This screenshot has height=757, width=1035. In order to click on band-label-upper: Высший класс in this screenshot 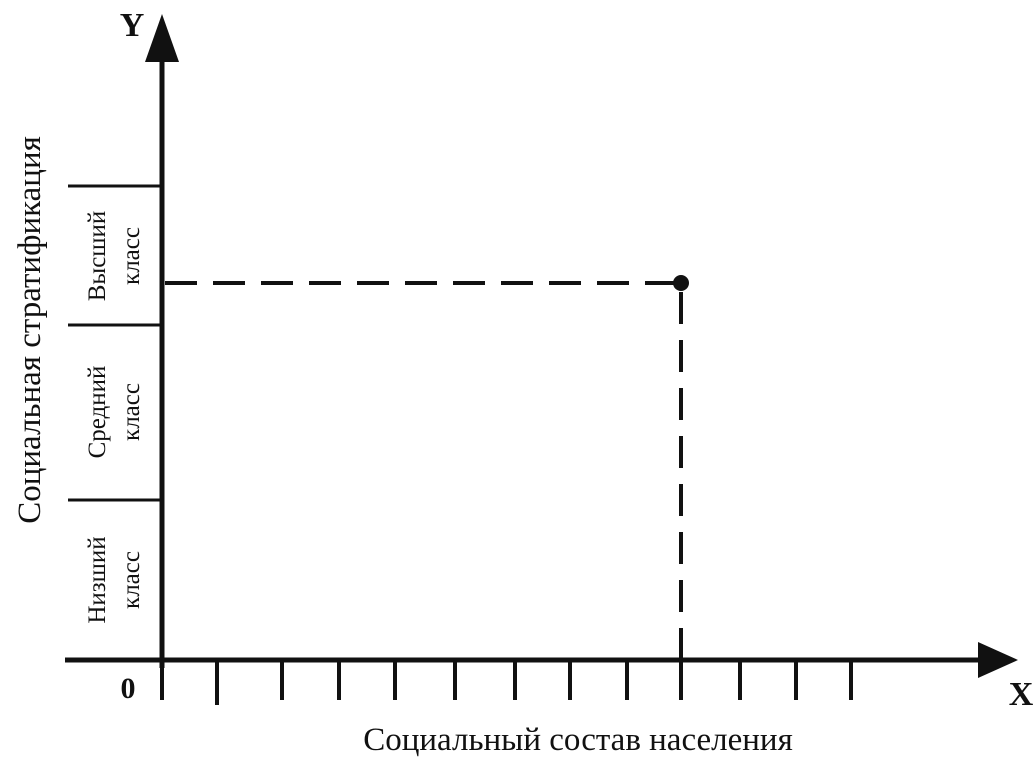, I will do `click(114, 256)`.